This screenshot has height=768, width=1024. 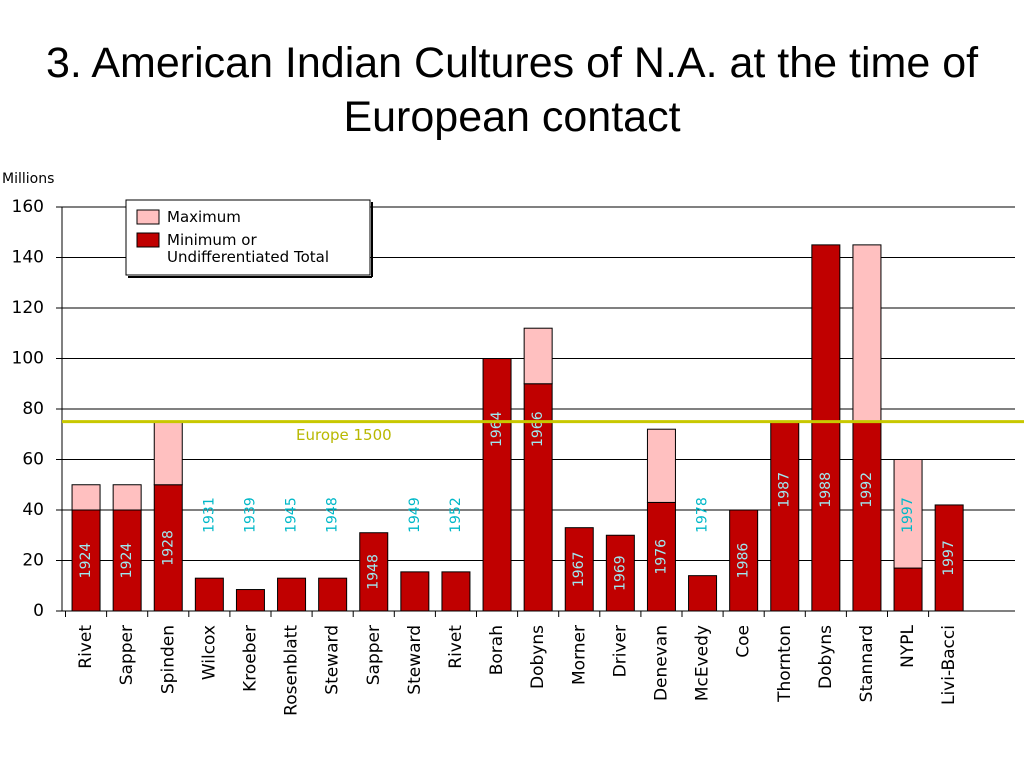 What do you see at coordinates (33, 460) in the screenshot?
I see `y-tick-label: 60` at bounding box center [33, 460].